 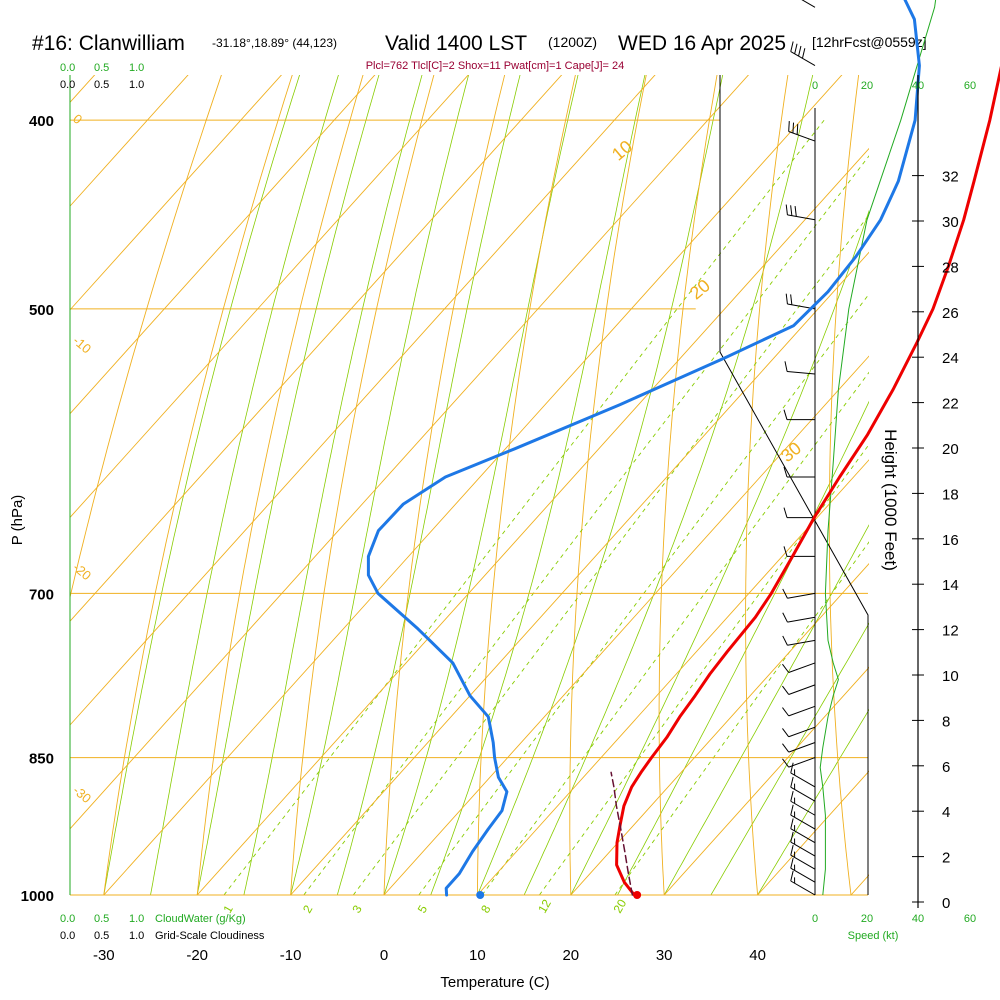 I want to click on wind-barbs, so click(x=799, y=448).